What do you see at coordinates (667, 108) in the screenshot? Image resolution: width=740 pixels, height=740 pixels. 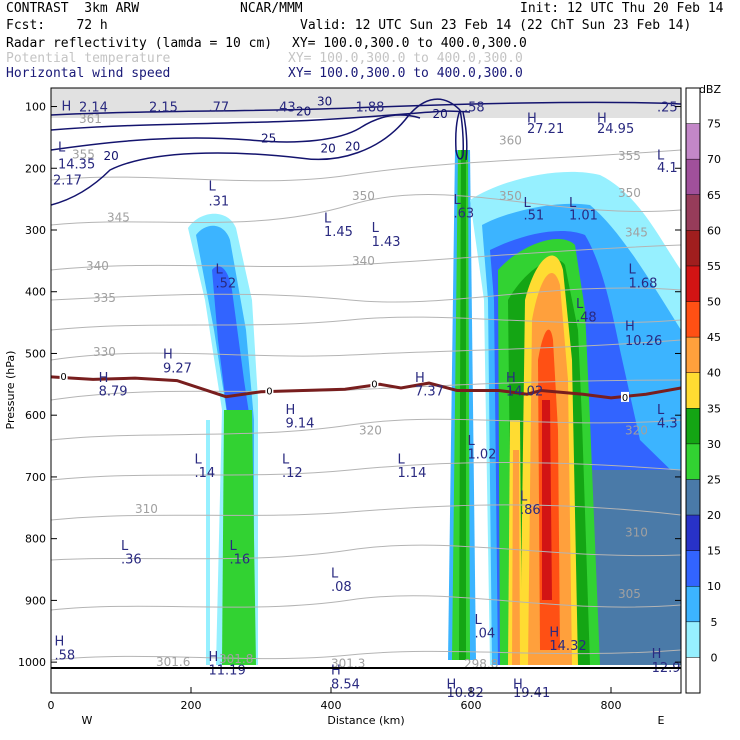 I see `extremum-label: .25` at bounding box center [667, 108].